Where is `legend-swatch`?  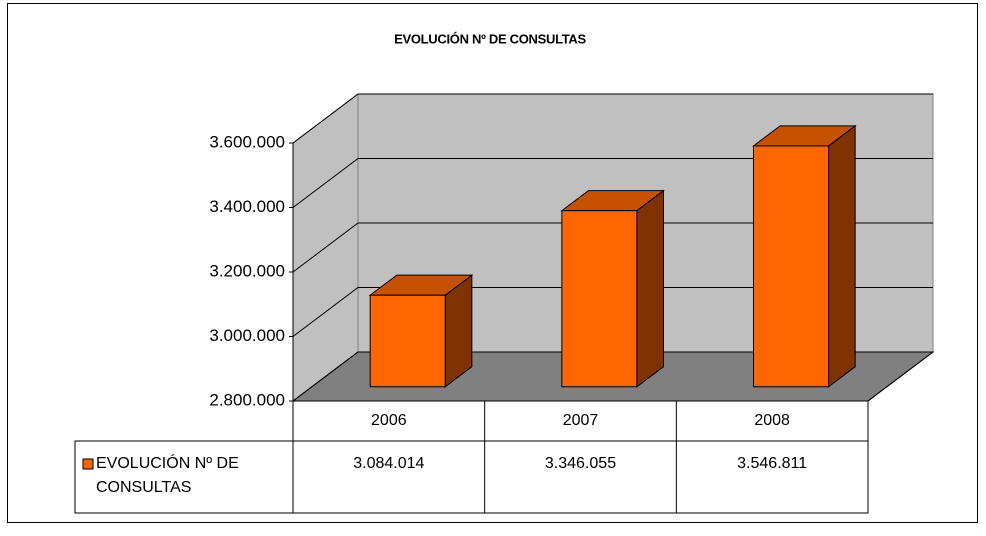 legend-swatch is located at coordinates (88, 464).